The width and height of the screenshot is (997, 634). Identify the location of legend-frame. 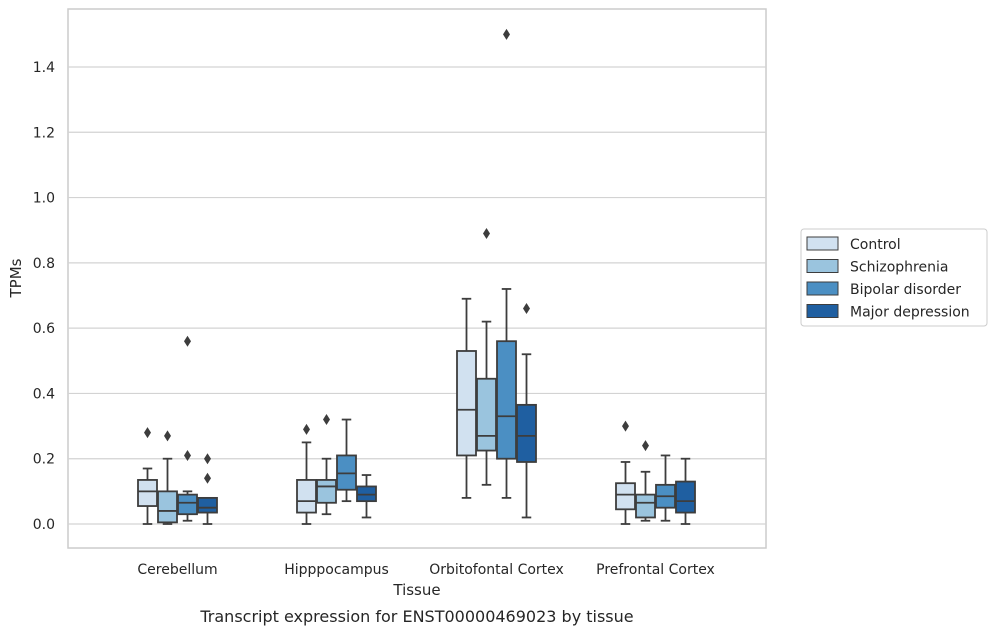
(894, 277).